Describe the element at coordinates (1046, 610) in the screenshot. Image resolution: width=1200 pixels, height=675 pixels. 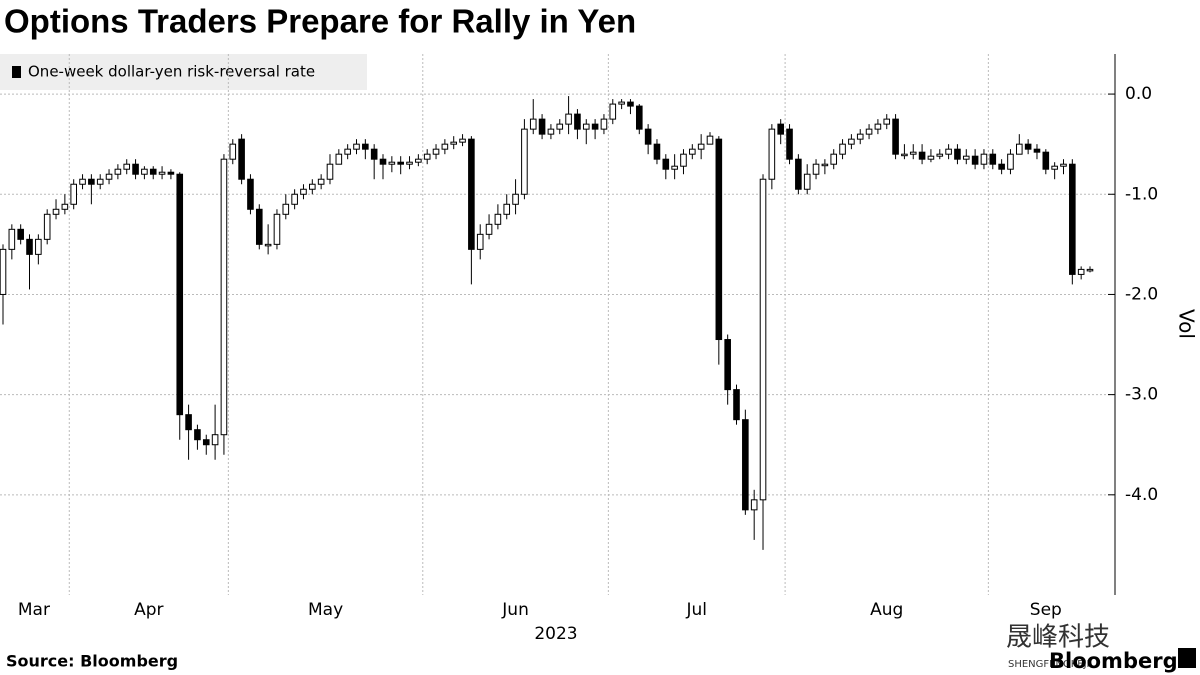
I see `x-tick-label: Sep` at that location.